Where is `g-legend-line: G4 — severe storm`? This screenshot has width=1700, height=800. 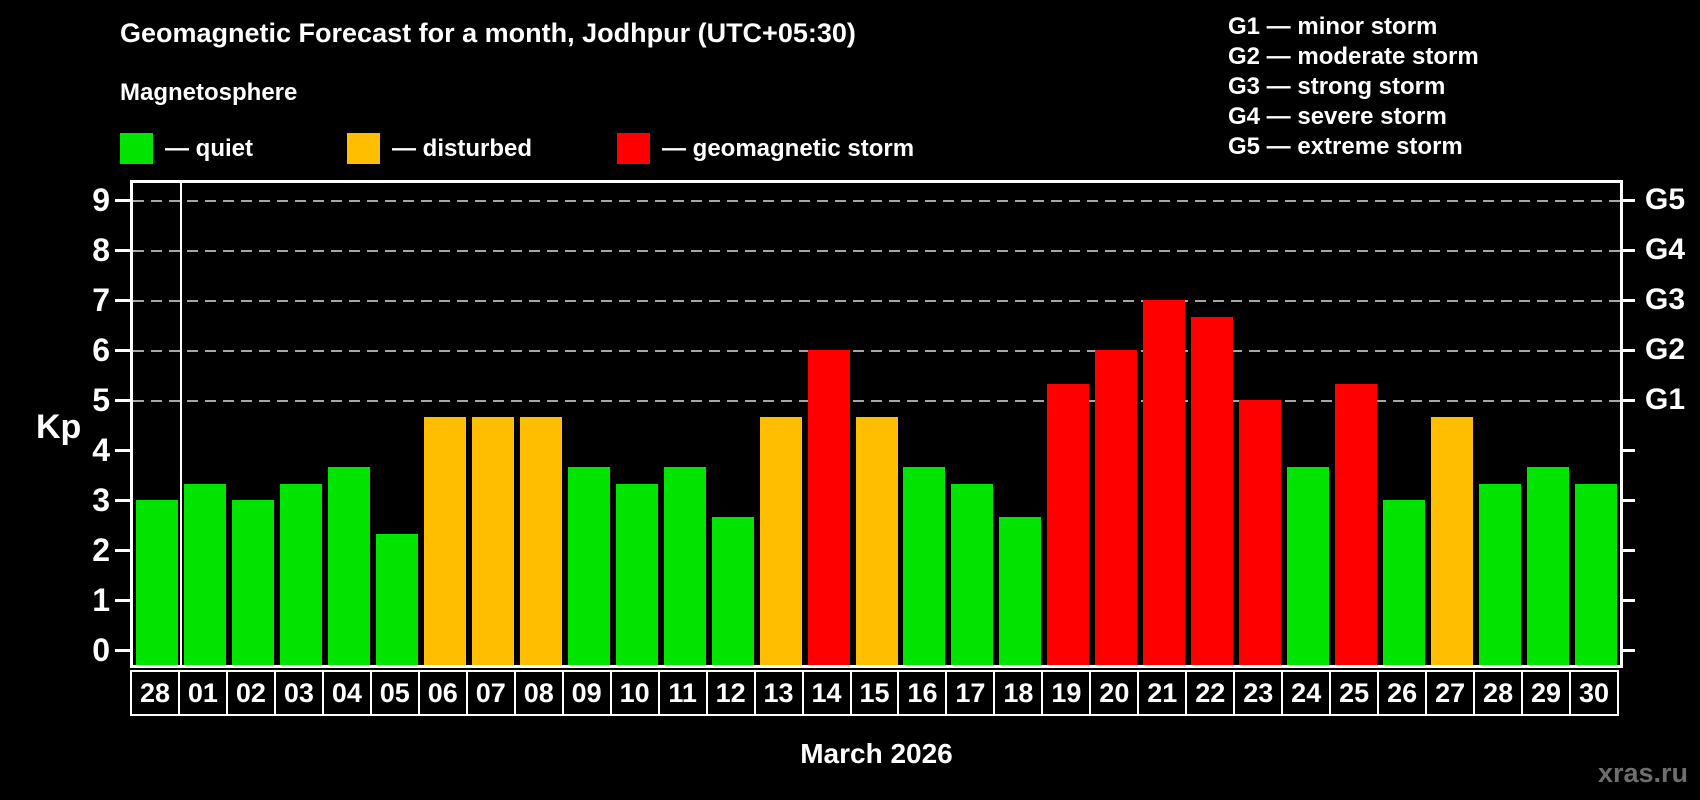
g-legend-line: G4 — severe storm is located at coordinates (1337, 116).